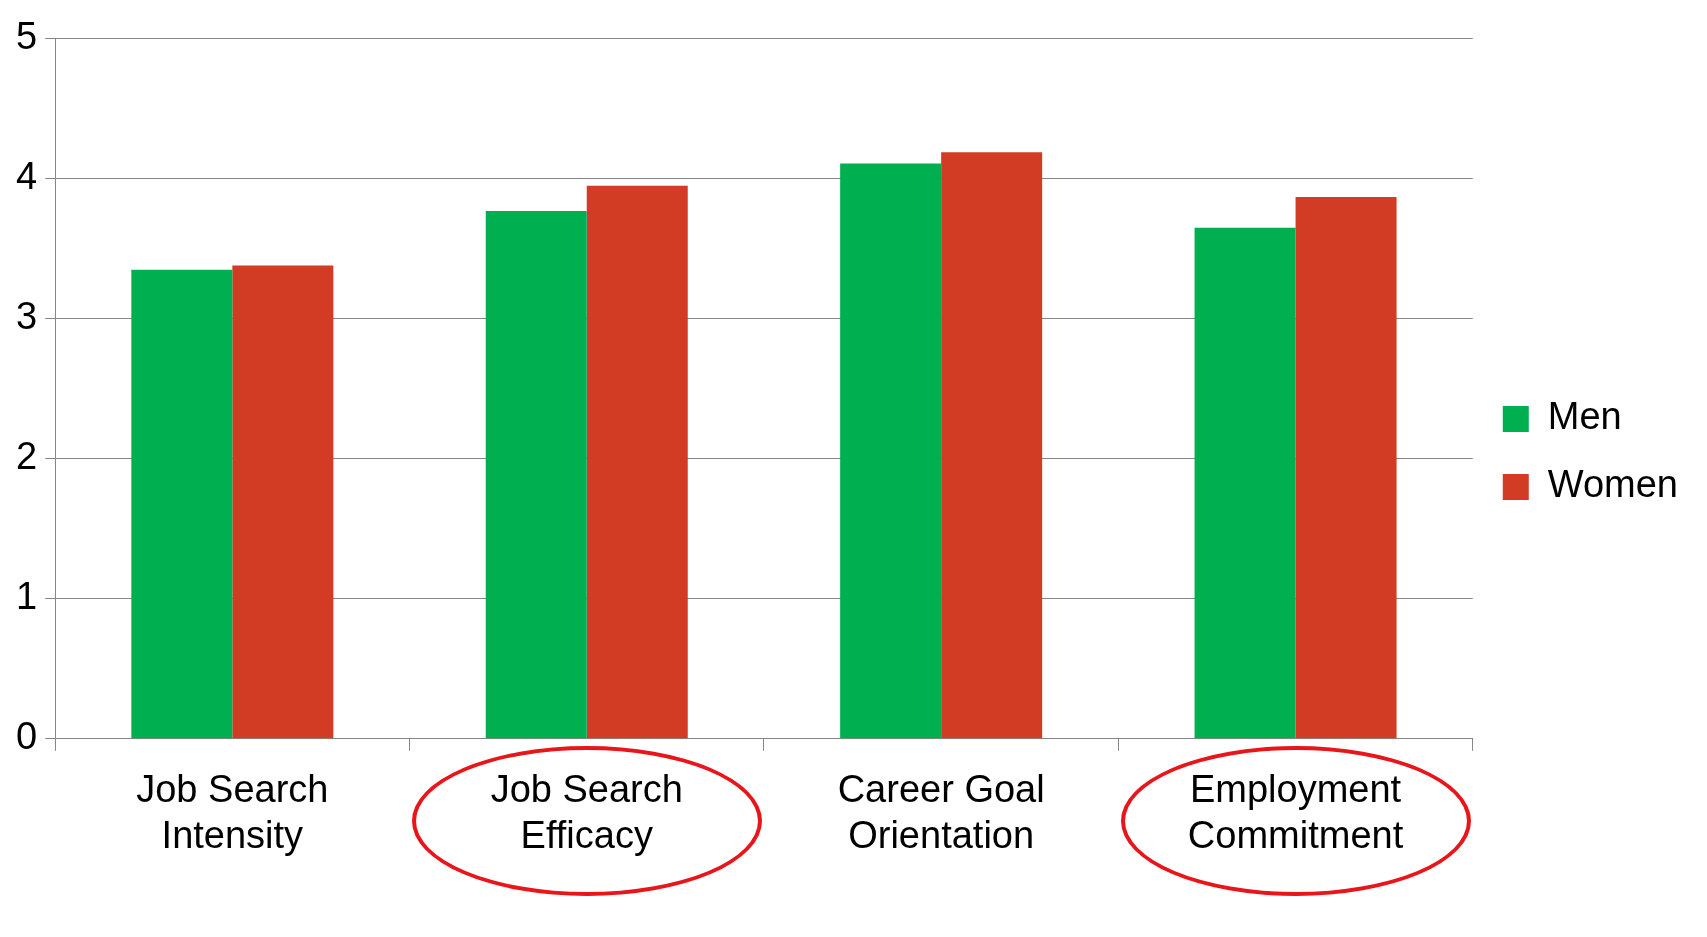 The width and height of the screenshot is (1707, 937). What do you see at coordinates (232, 812) in the screenshot?
I see `x-tick-label: Job Search Intensity` at bounding box center [232, 812].